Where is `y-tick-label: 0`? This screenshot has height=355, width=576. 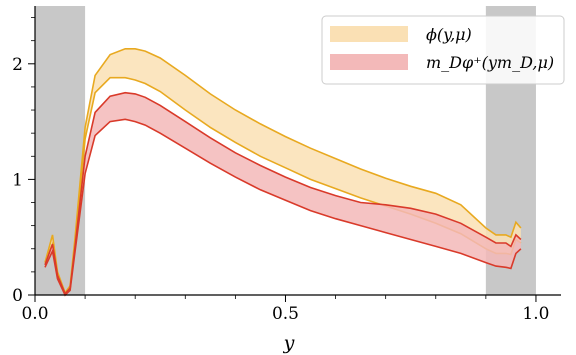
y-tick-label: 0 is located at coordinates (17, 296).